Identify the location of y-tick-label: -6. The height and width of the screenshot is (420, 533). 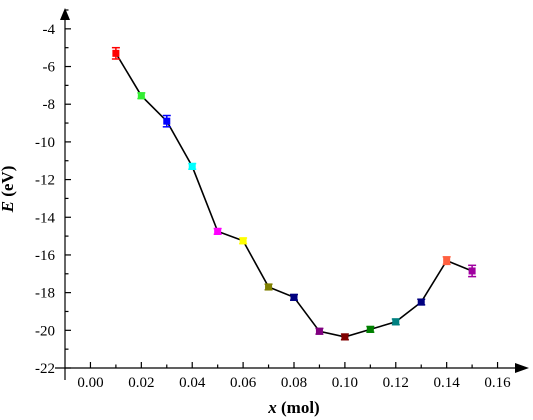
(49, 68).